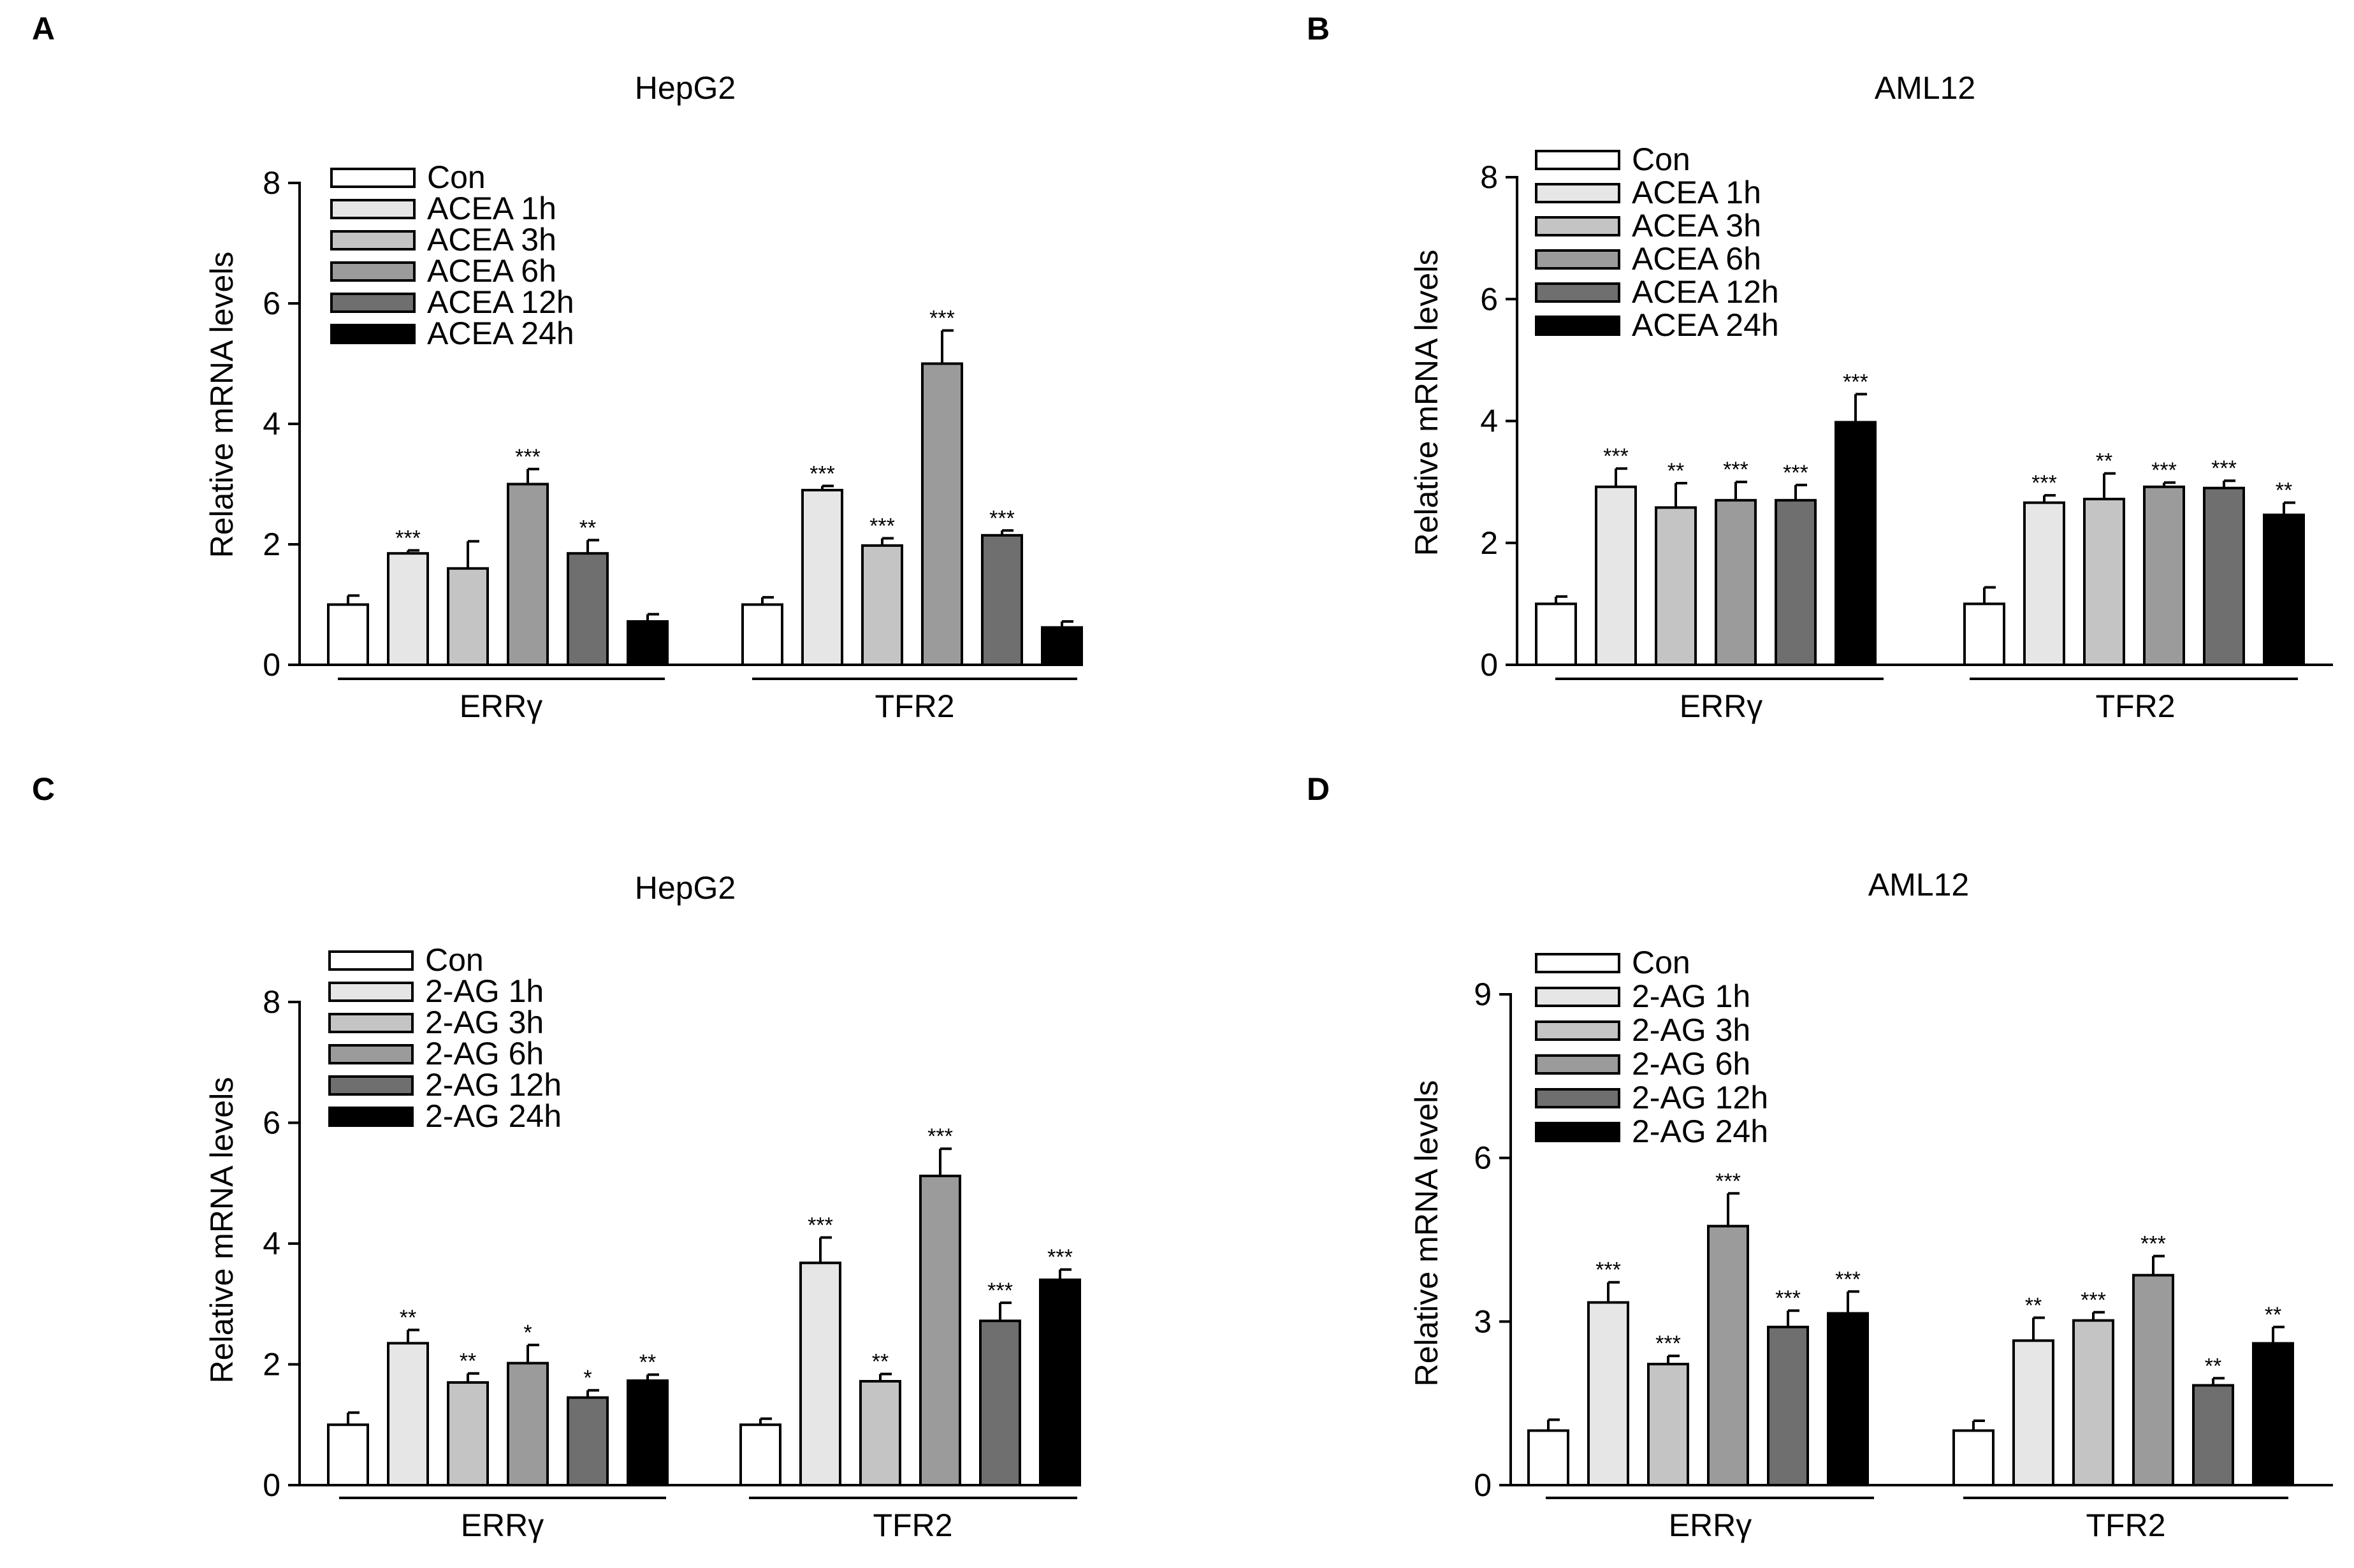 The height and width of the screenshot is (1568, 2354). What do you see at coordinates (527, 1333) in the screenshot?
I see `sig-mark-c-0-3: *` at bounding box center [527, 1333].